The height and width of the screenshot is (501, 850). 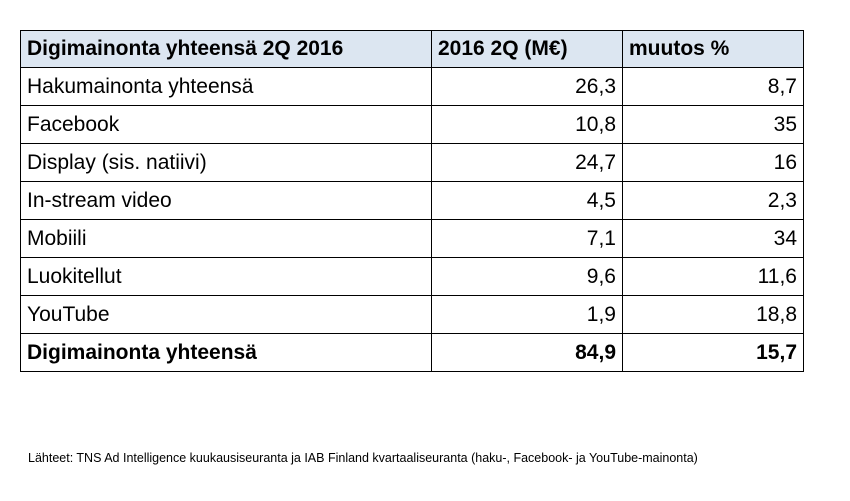 I want to click on table-row: Digimainonta yhteensä 84,9 15,7, so click(x=412, y=352).